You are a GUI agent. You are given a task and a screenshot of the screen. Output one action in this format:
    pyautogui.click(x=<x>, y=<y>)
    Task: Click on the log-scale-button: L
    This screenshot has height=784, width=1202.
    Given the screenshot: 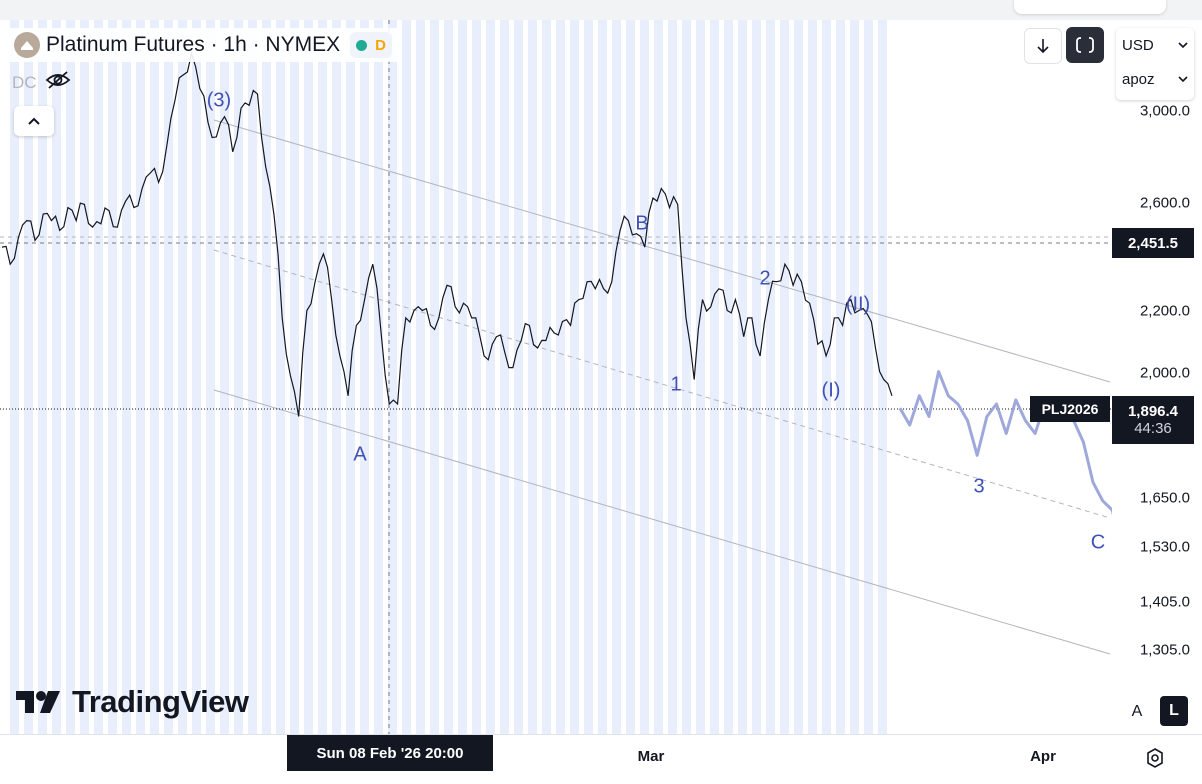 What is the action you would take?
    pyautogui.click(x=1174, y=711)
    